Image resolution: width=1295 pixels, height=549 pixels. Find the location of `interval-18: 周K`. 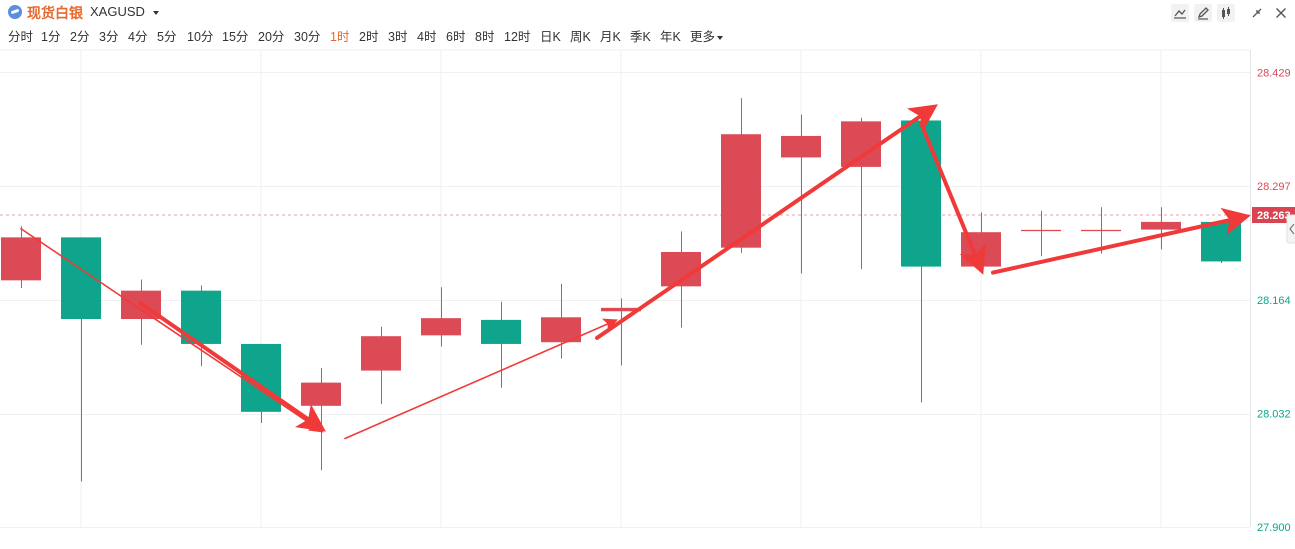

interval-18: 周K is located at coordinates (580, 35).